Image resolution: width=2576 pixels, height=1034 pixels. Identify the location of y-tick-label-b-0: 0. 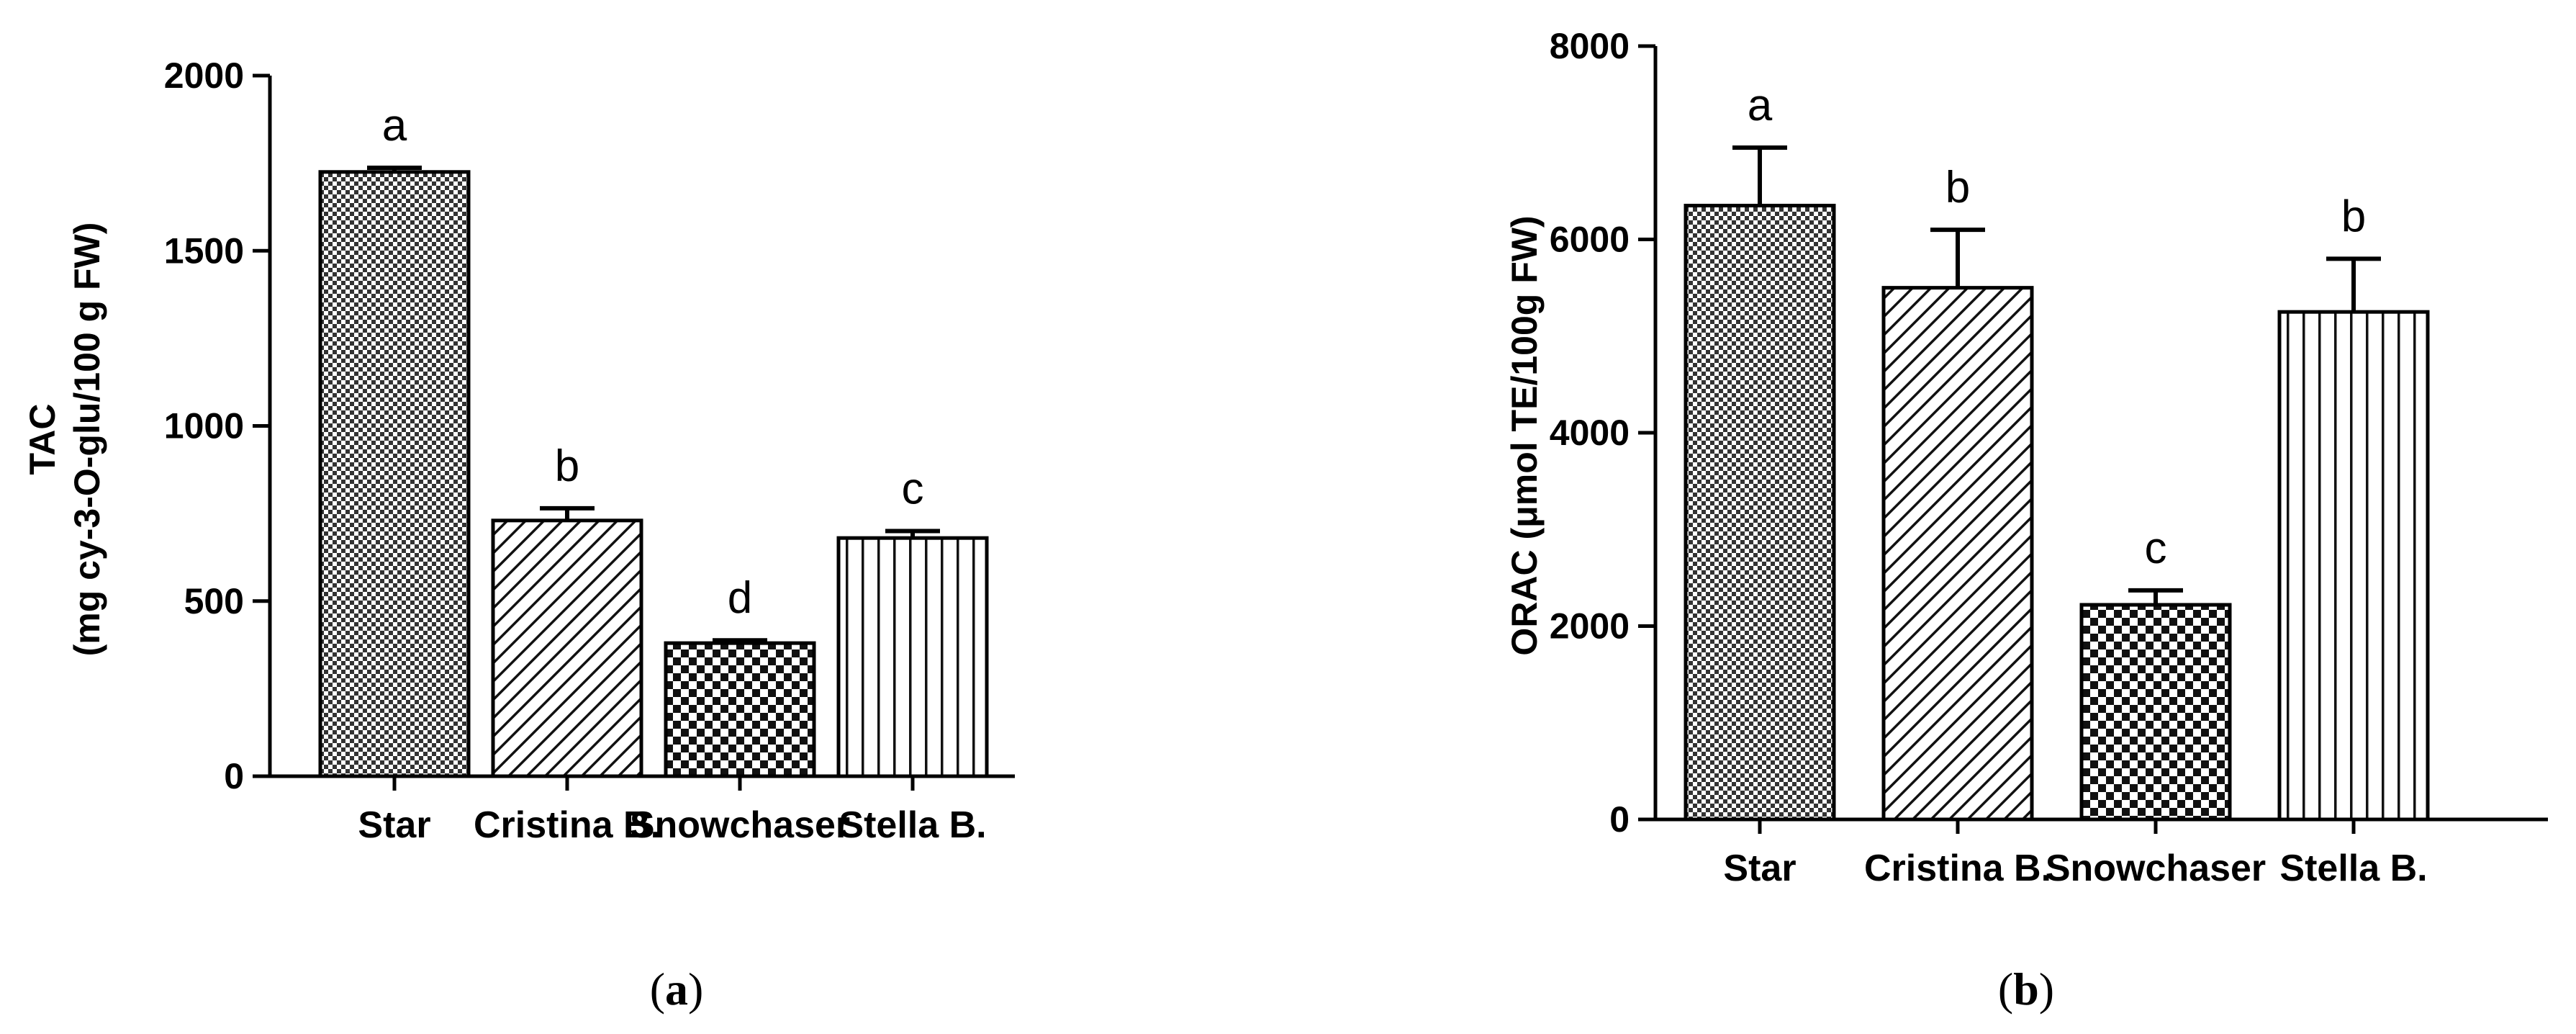
(1619, 819).